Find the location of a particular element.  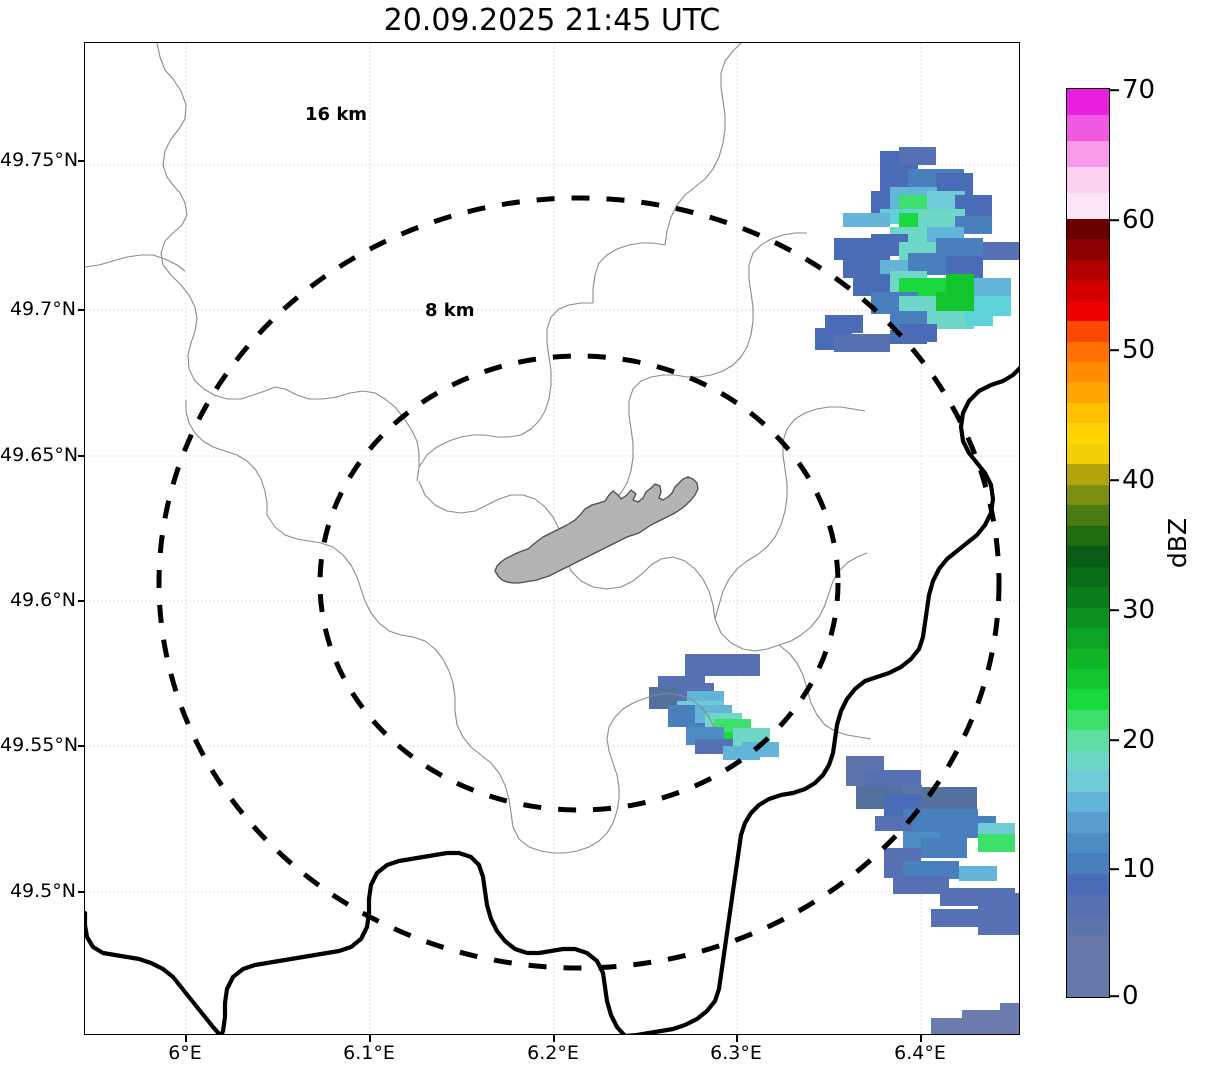

echo-northeast-cell is located at coordinates (917, 249).